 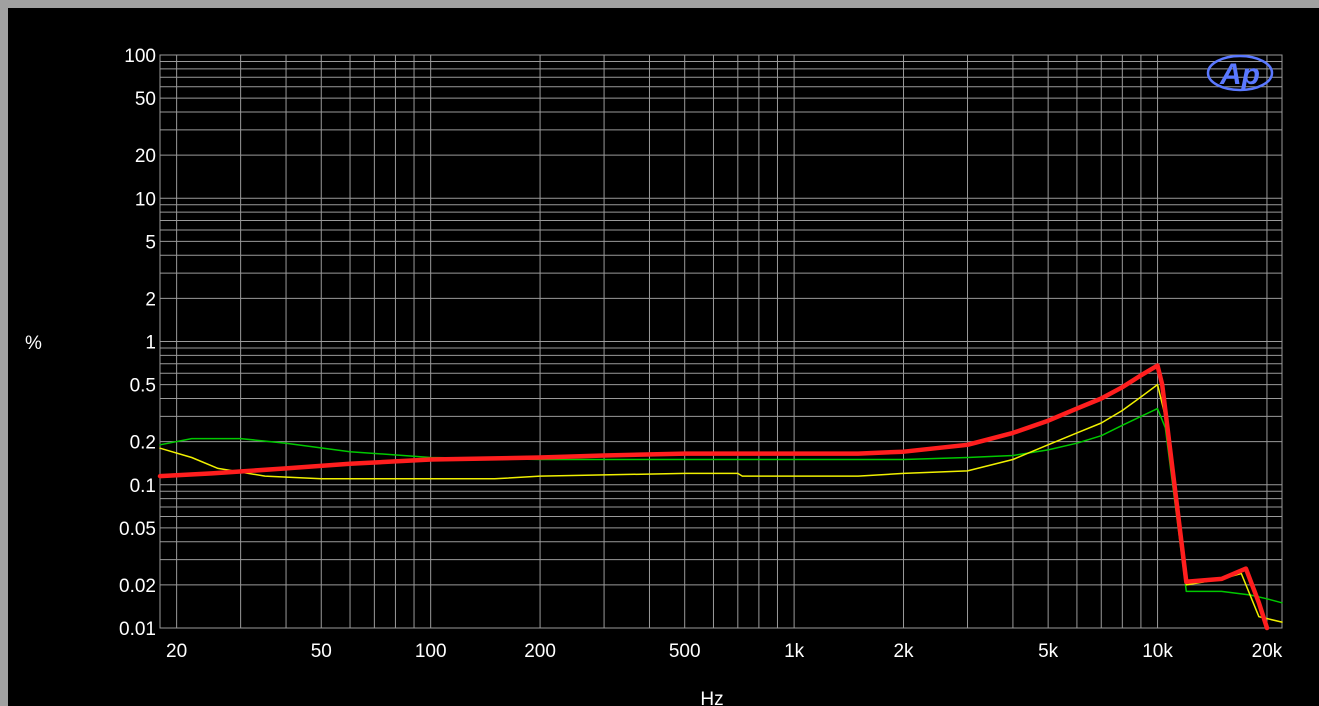 I want to click on x-tick-label: 200, so click(x=540, y=651).